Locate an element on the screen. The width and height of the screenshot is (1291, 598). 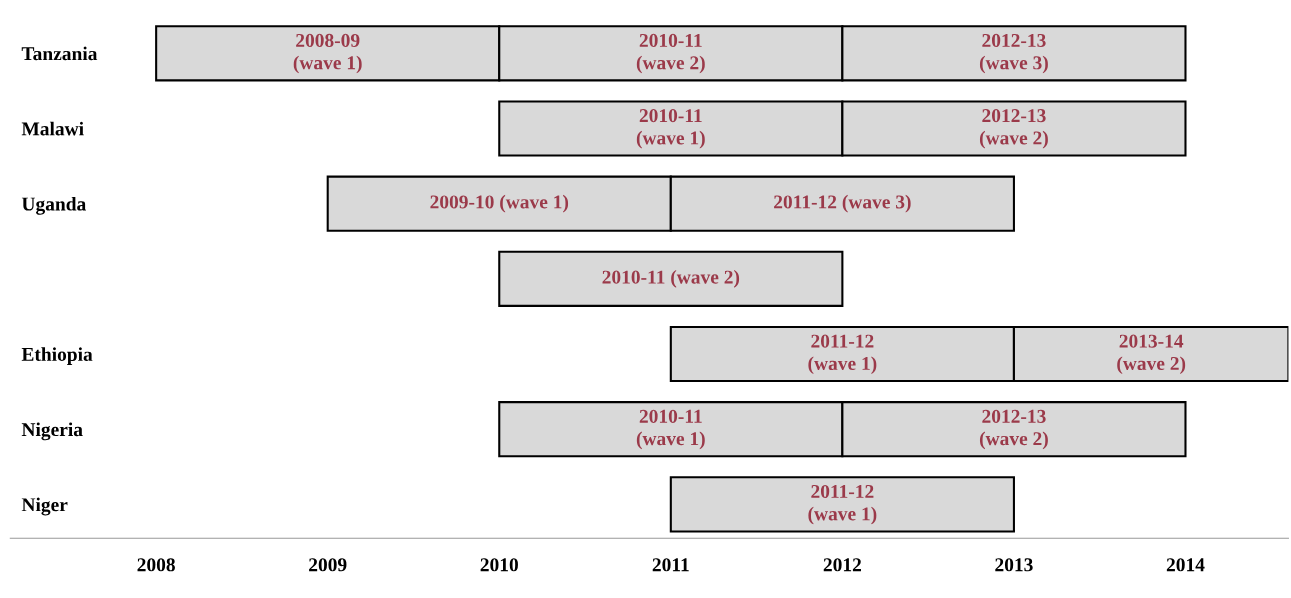
data-label: 2013-14 (wave 2) is located at coordinates (1151, 354).